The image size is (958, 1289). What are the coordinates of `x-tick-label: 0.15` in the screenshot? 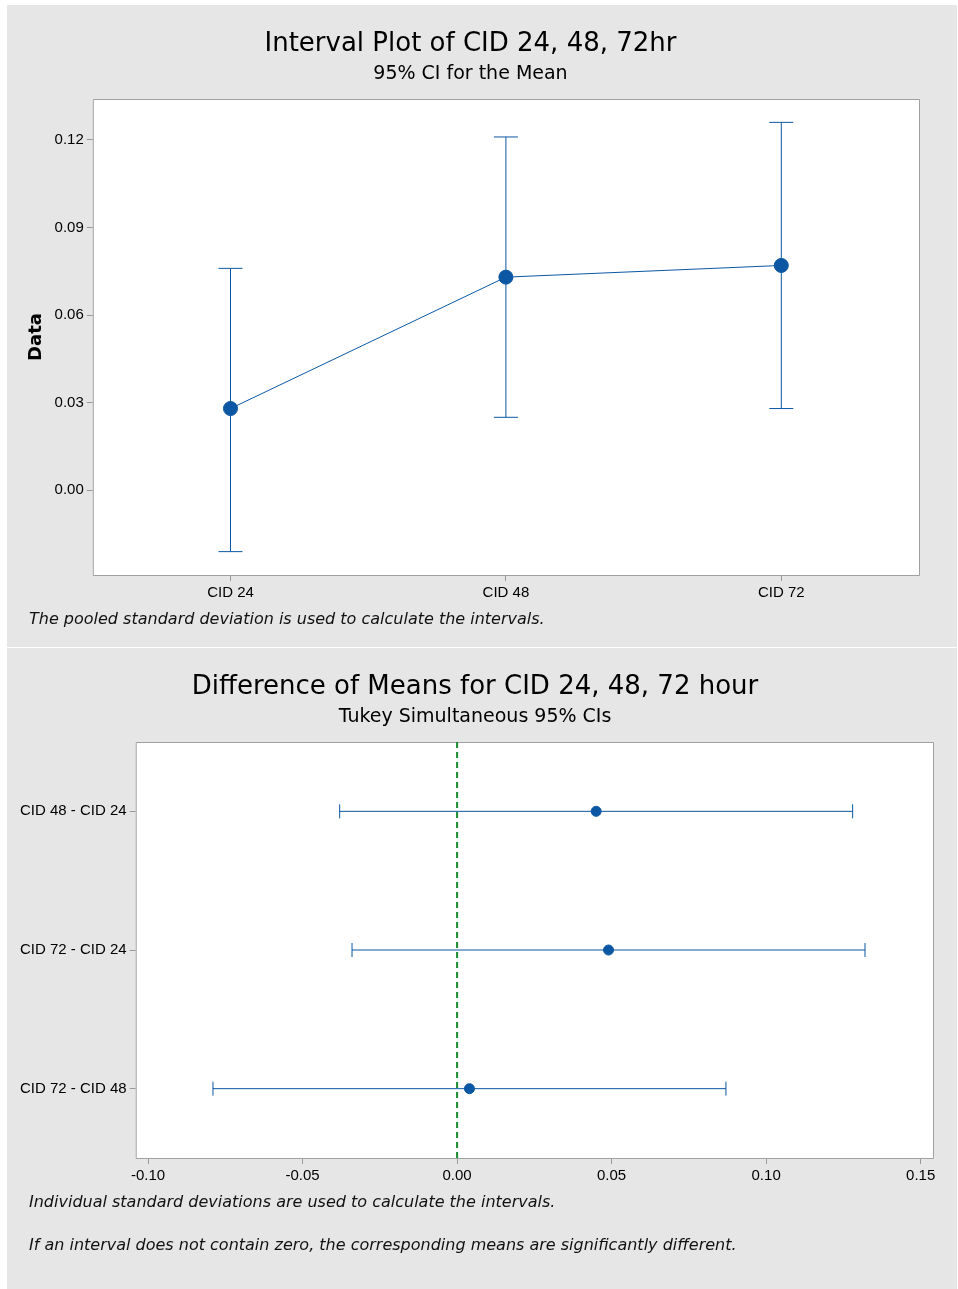 It's located at (921, 1175).